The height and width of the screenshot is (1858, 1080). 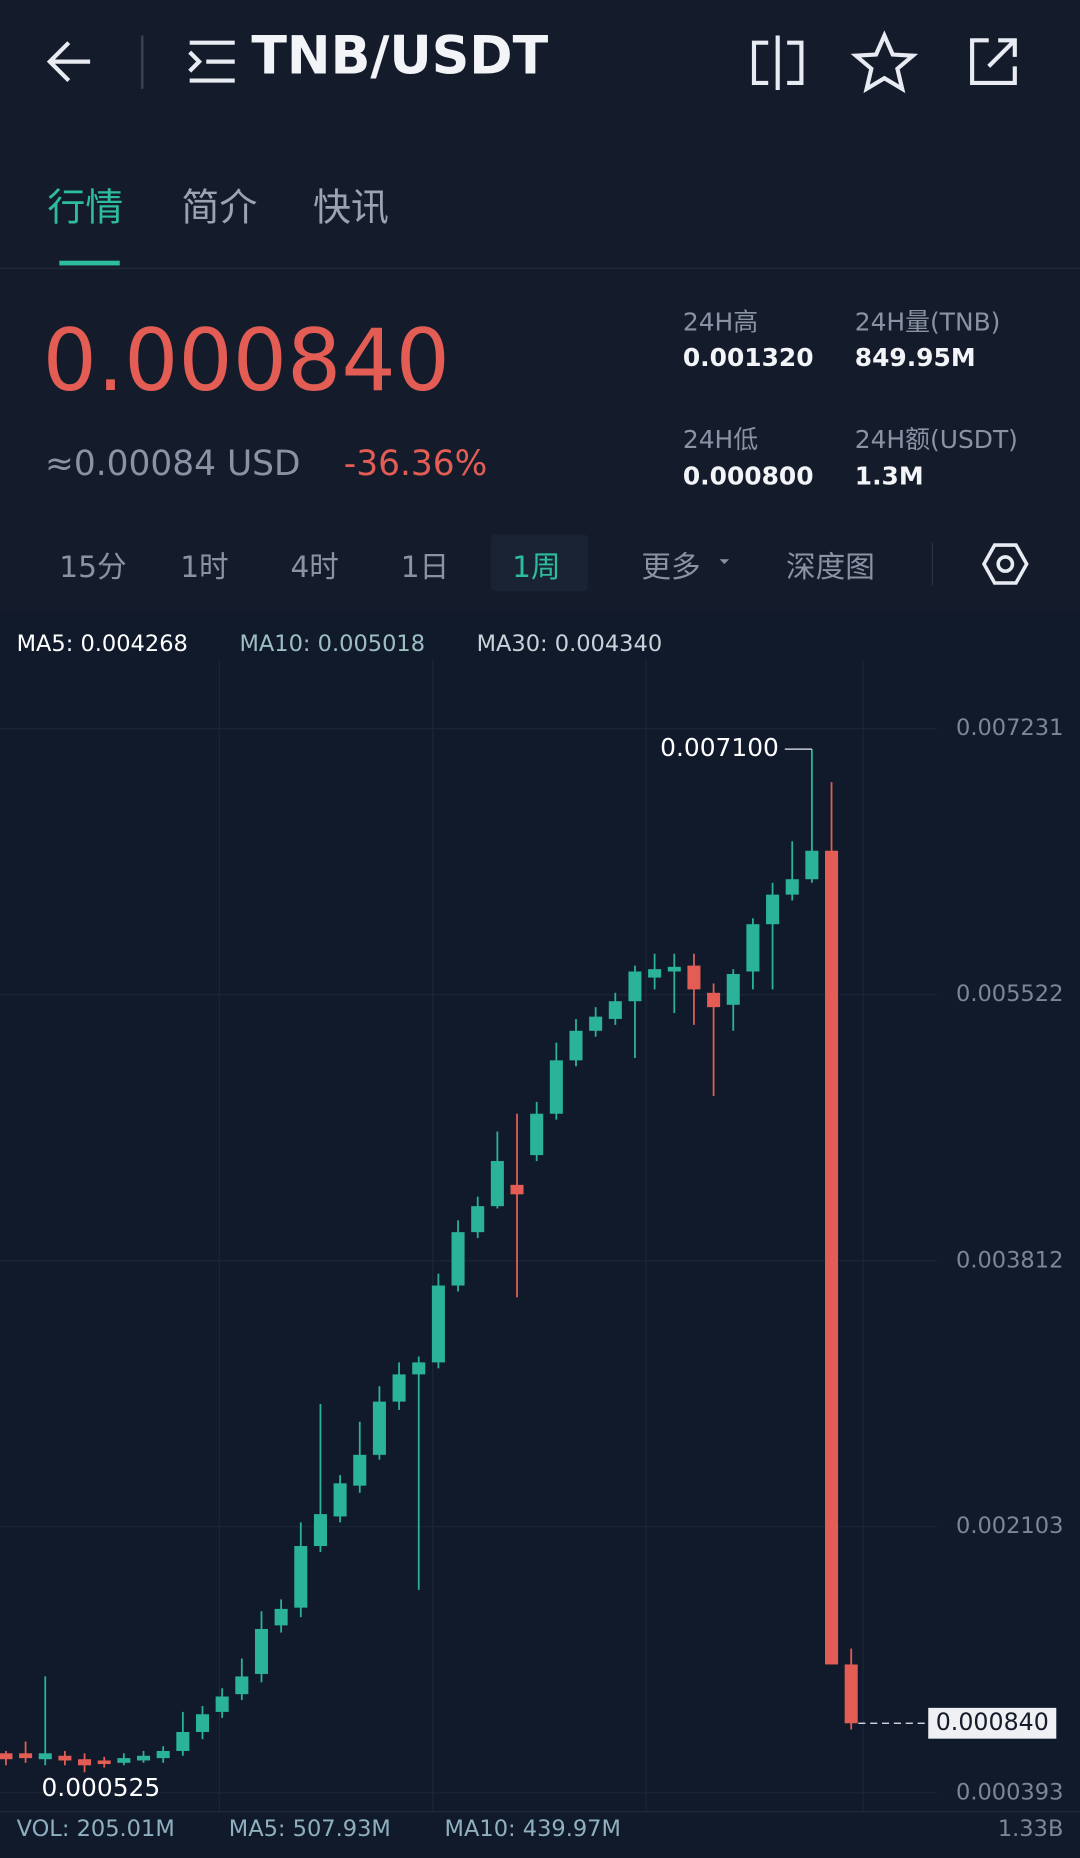 What do you see at coordinates (93, 567) in the screenshot?
I see `interval: 15分` at bounding box center [93, 567].